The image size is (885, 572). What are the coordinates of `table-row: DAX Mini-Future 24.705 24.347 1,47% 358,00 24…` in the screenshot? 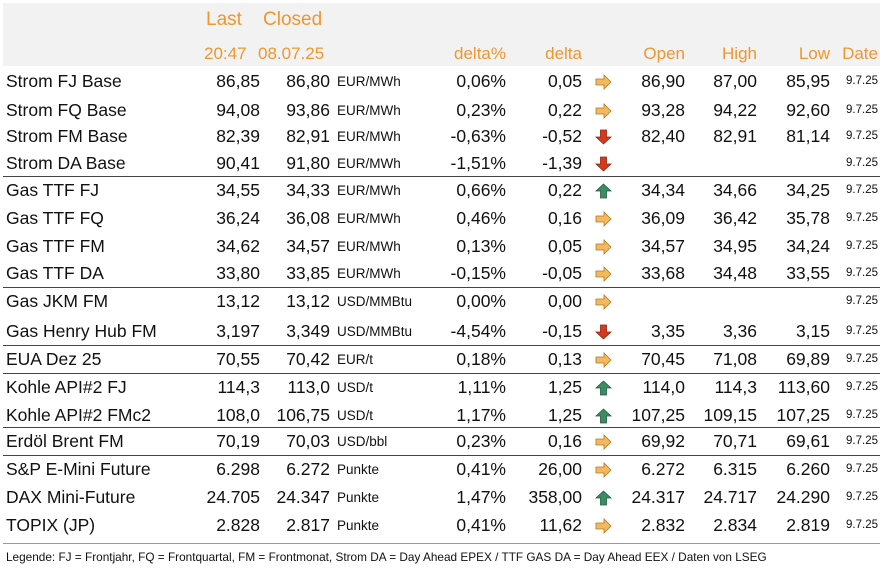 It's located at (442, 497).